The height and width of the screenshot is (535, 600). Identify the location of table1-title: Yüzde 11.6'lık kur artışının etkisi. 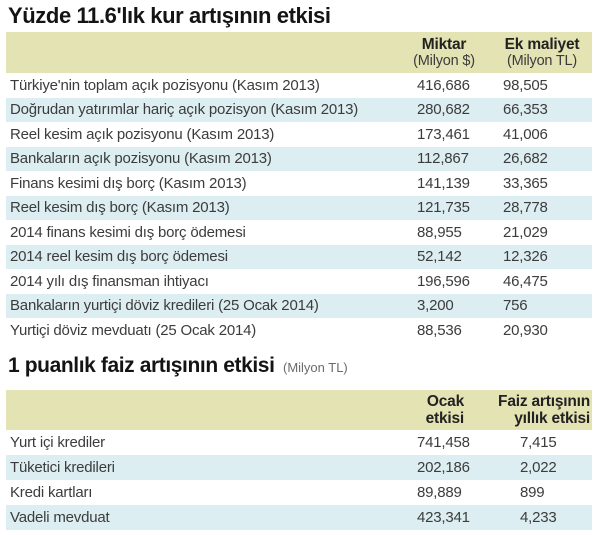
(169, 15).